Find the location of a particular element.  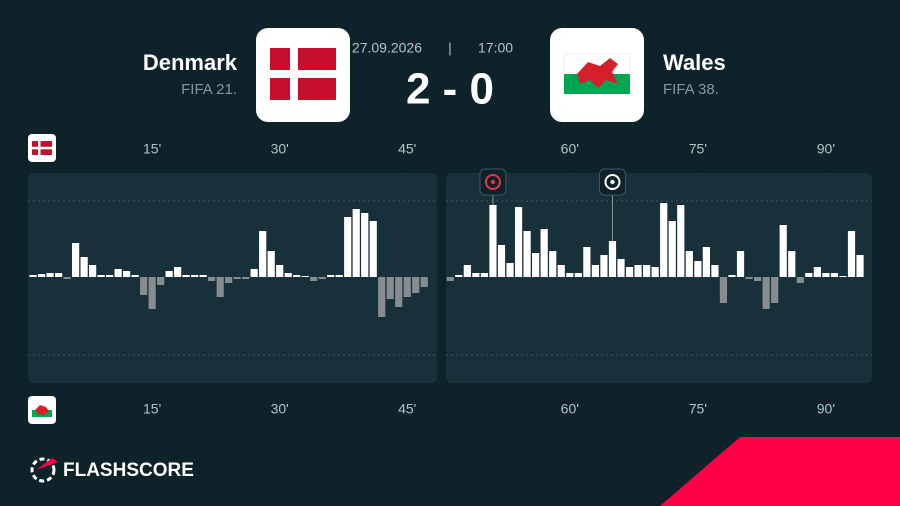

goal-ball-center is located at coordinates (612, 182).